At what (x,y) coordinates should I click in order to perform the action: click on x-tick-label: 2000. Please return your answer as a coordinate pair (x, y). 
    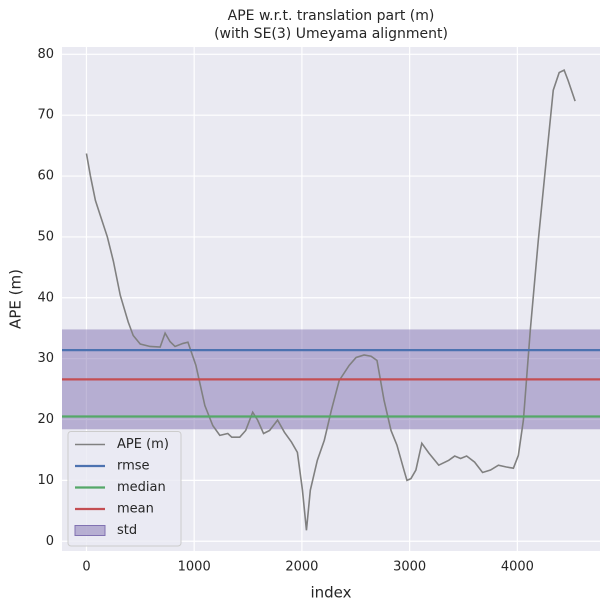
    Looking at the image, I should click on (301, 567).